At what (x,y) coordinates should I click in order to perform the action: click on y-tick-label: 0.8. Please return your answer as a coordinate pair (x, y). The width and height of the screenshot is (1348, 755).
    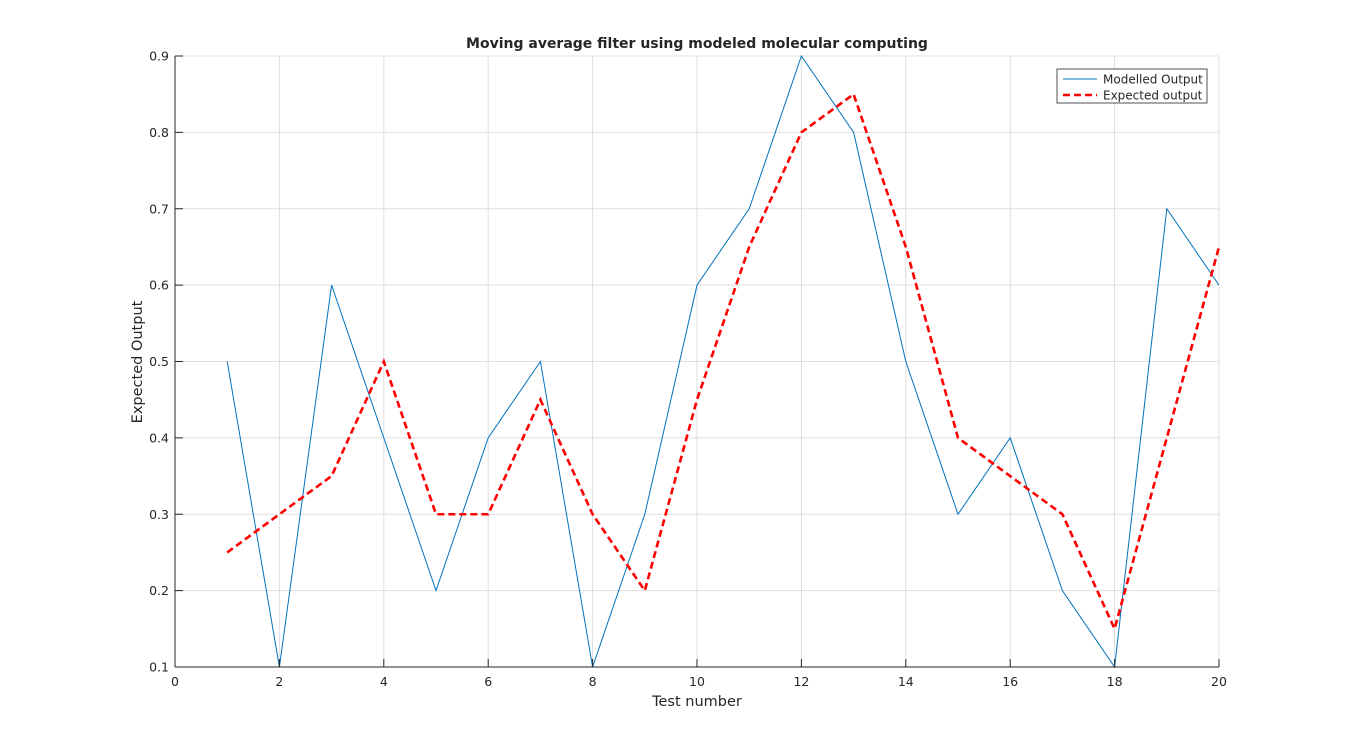
    Looking at the image, I should click on (159, 132).